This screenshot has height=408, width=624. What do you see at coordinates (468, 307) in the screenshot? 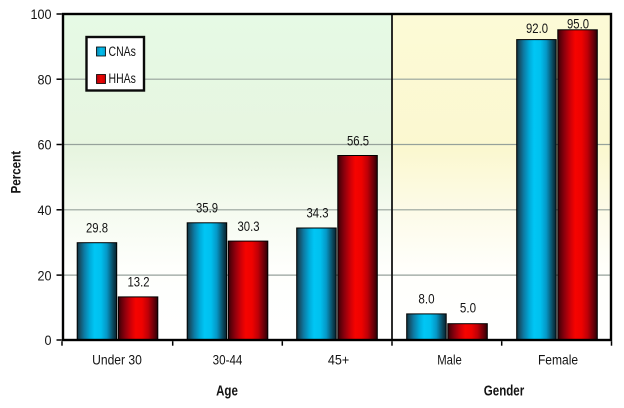
I see `svg-text: 5.0` at bounding box center [468, 307].